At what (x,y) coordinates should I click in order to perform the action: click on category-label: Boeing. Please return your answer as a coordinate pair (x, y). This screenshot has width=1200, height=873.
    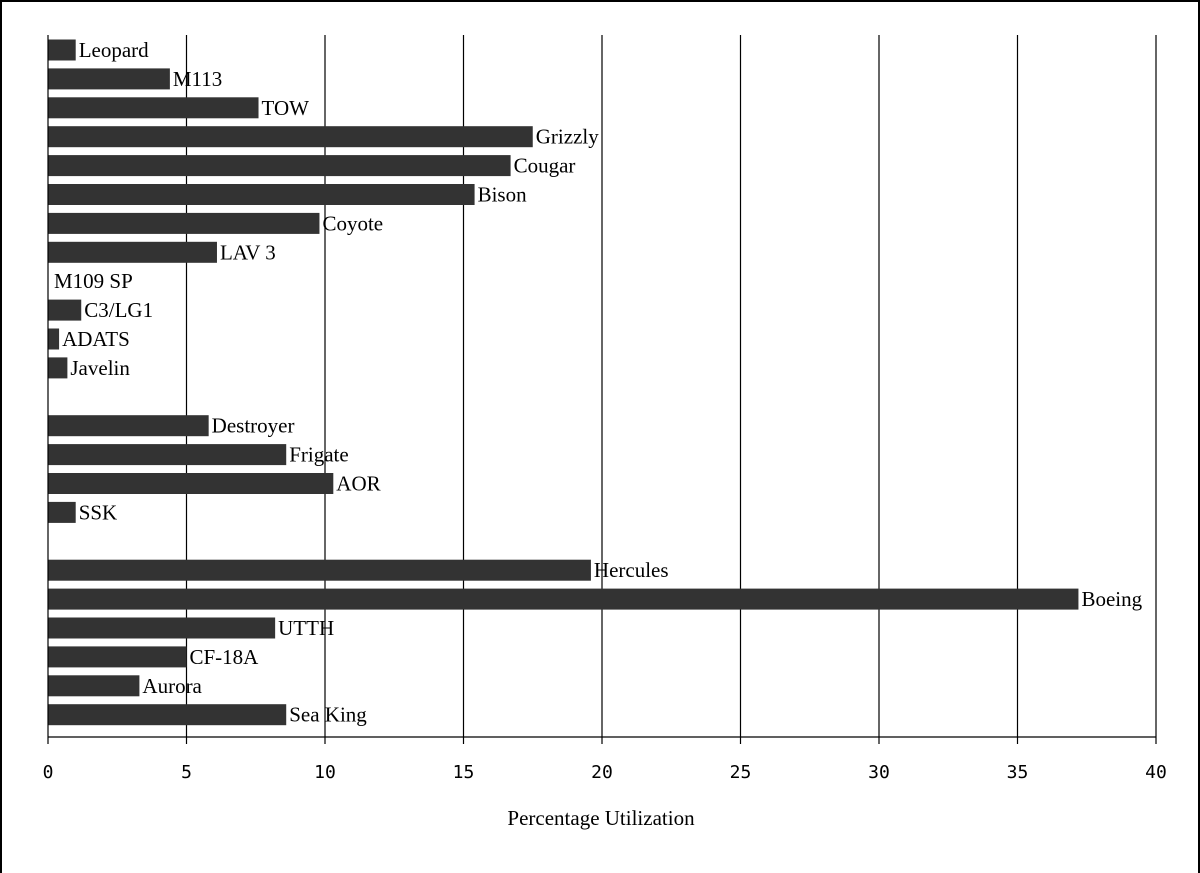
    Looking at the image, I should click on (1111, 599).